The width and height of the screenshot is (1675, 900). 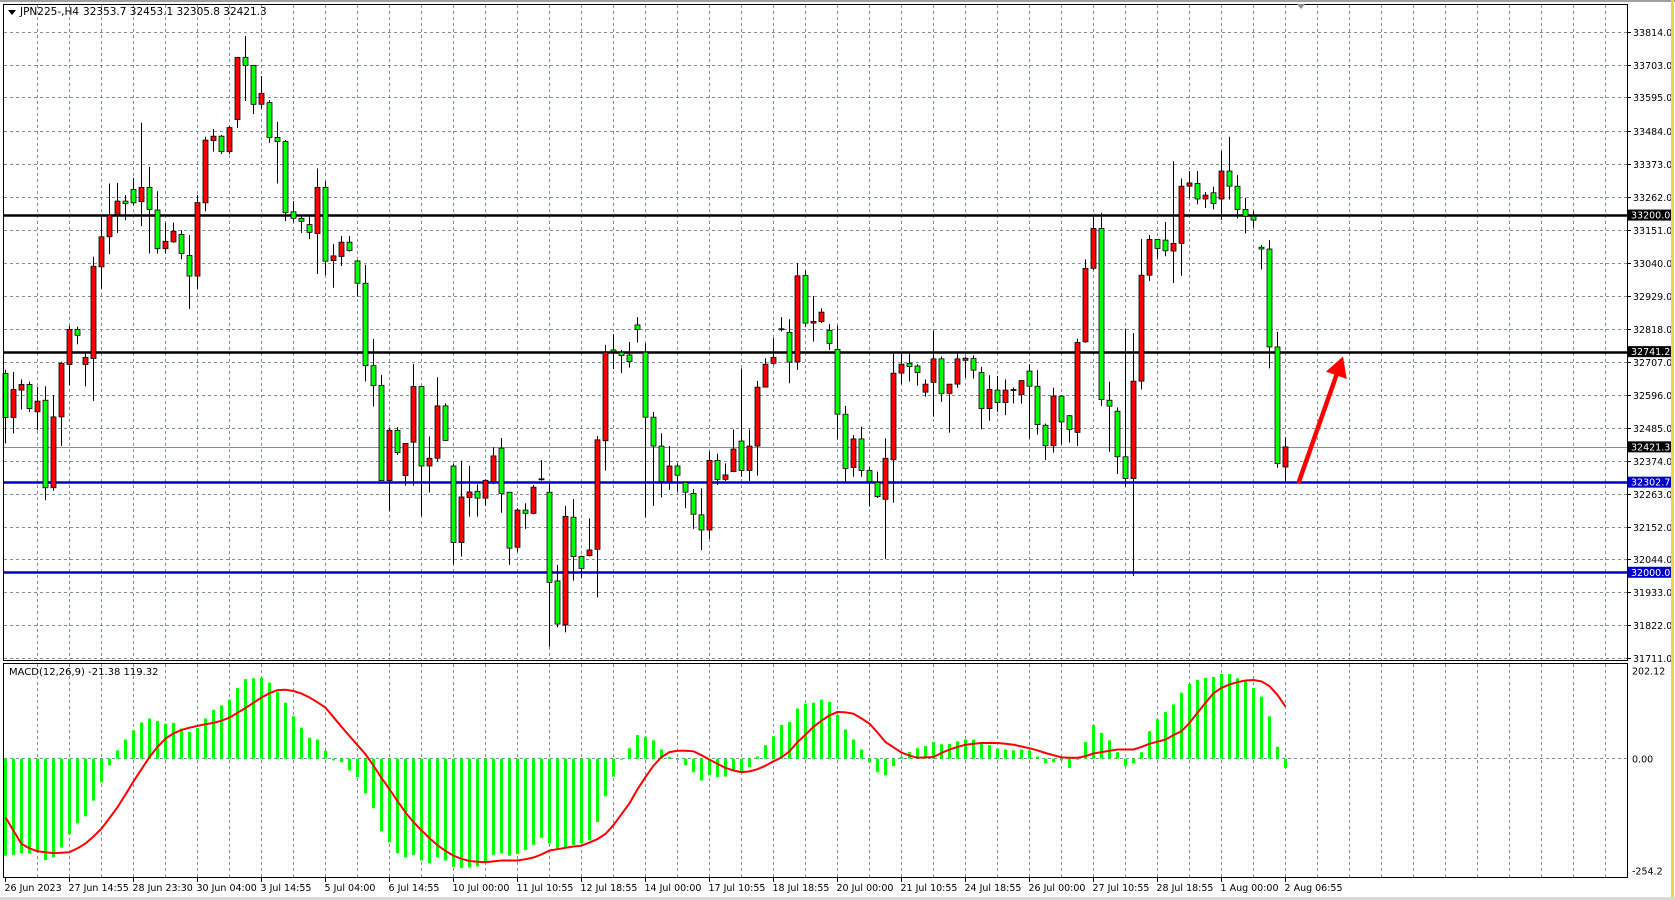 I want to click on price-tick-label: 33595.0, so click(x=1652, y=98).